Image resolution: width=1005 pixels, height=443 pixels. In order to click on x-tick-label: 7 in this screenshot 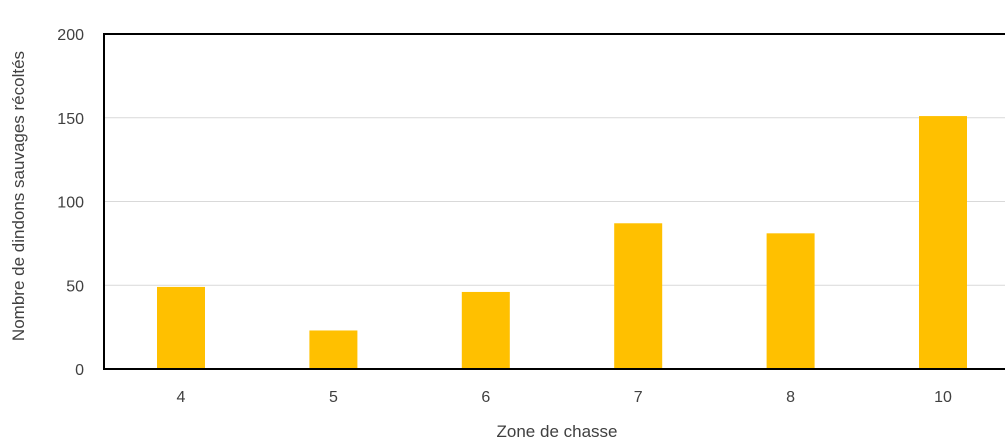, I will do `click(638, 397)`.